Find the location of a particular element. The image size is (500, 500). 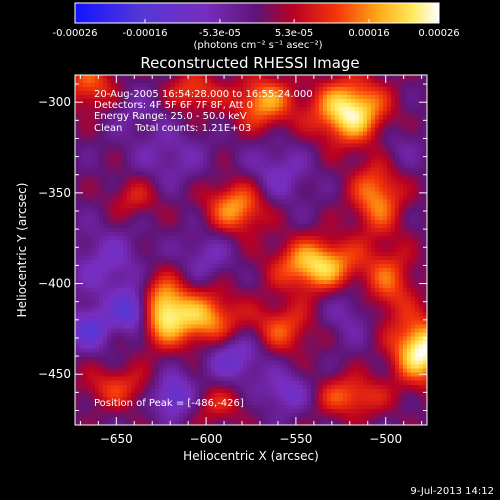

x-tick-label: −500 is located at coordinates (385, 439).